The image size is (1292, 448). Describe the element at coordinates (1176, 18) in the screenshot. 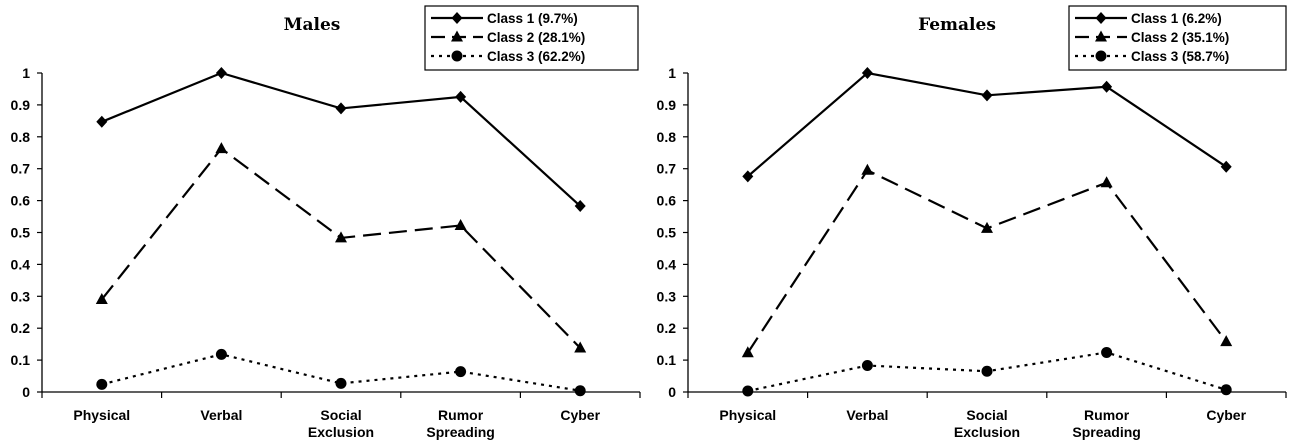

I see `legend-label: Class 1 (6.2%)` at that location.